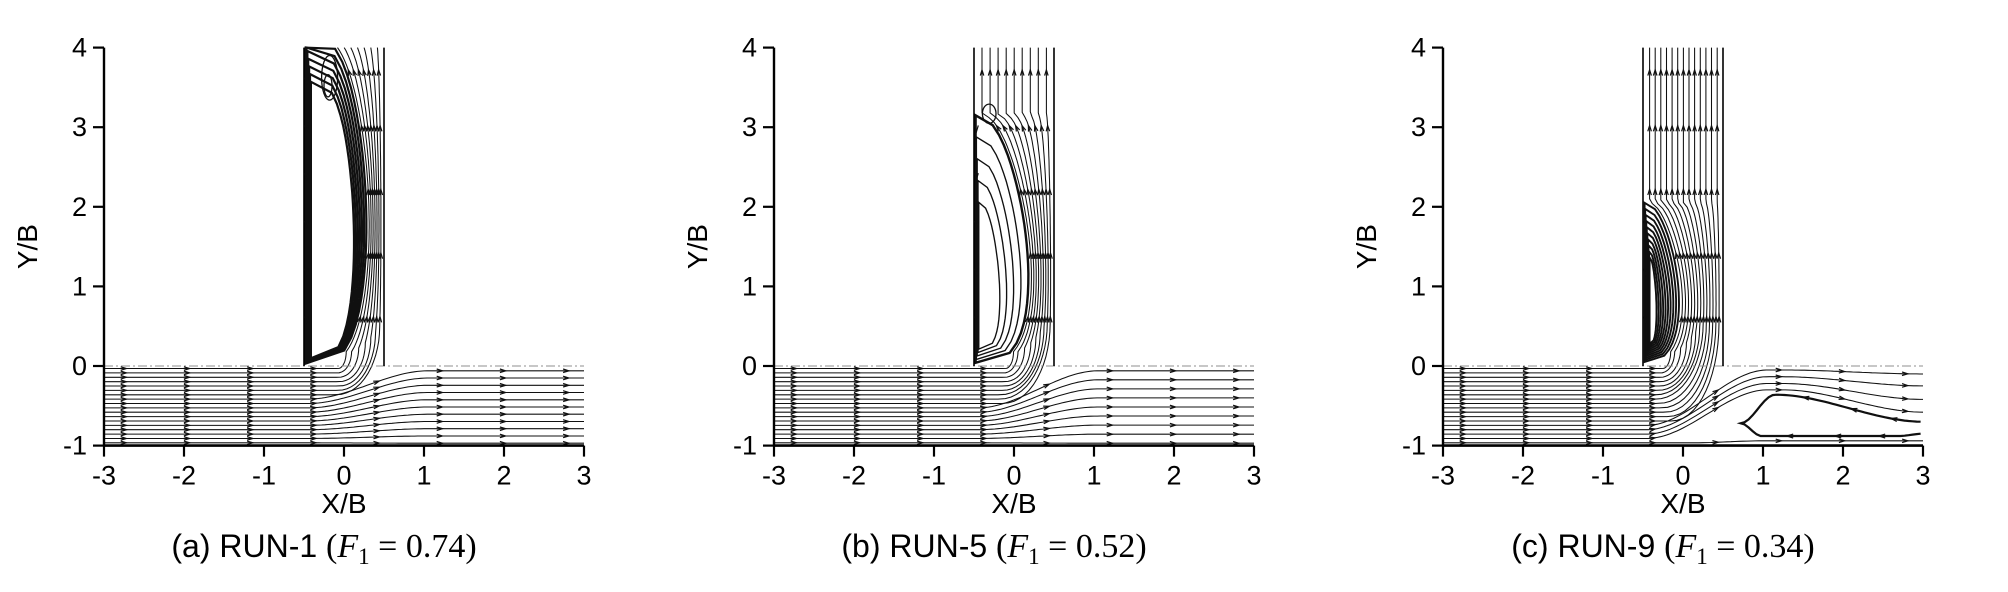 This screenshot has height=592, width=2008. What do you see at coordinates (919, 546) in the screenshot?
I see `caption-b-run: (b) RUN-5` at bounding box center [919, 546].